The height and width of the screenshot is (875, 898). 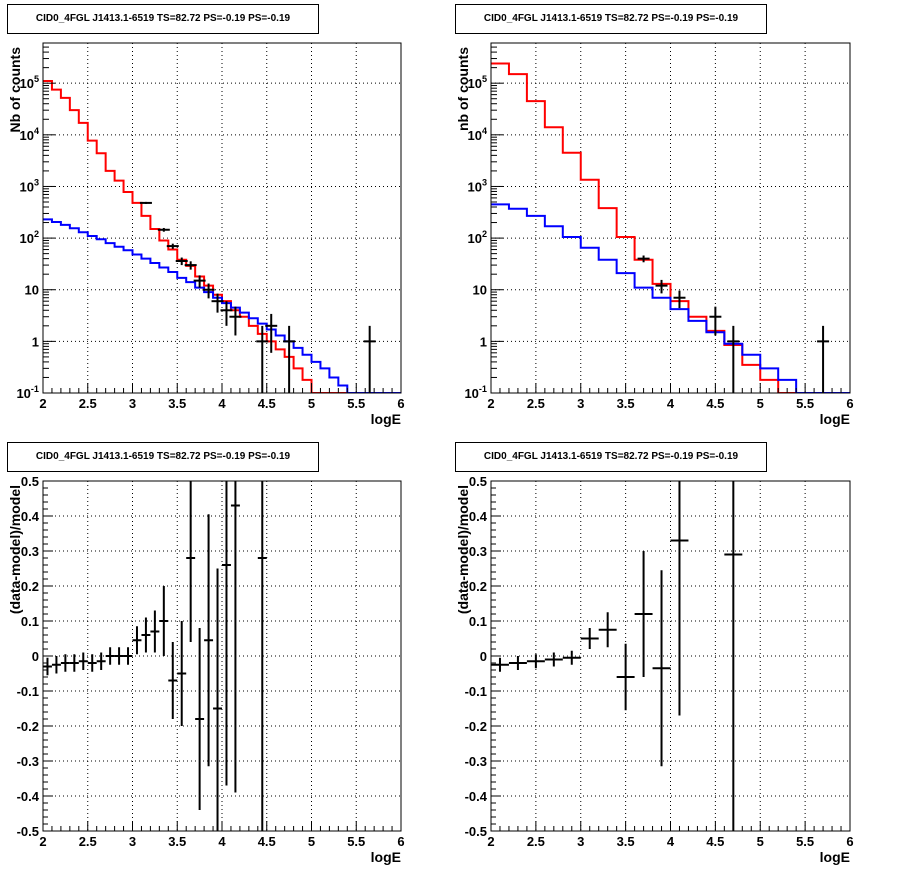 I want to click on y-tick-label: 10⁻¹, so click(x=27, y=392).